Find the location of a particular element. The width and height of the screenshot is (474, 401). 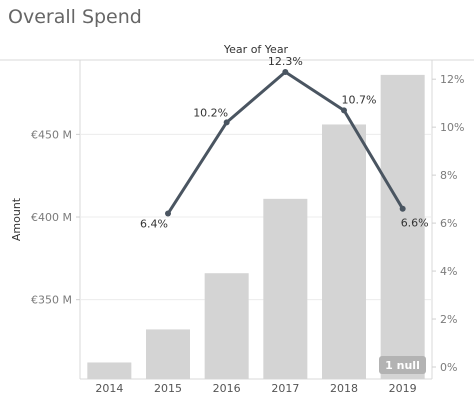

y-right-tick-label: 6% is located at coordinates (448, 223).